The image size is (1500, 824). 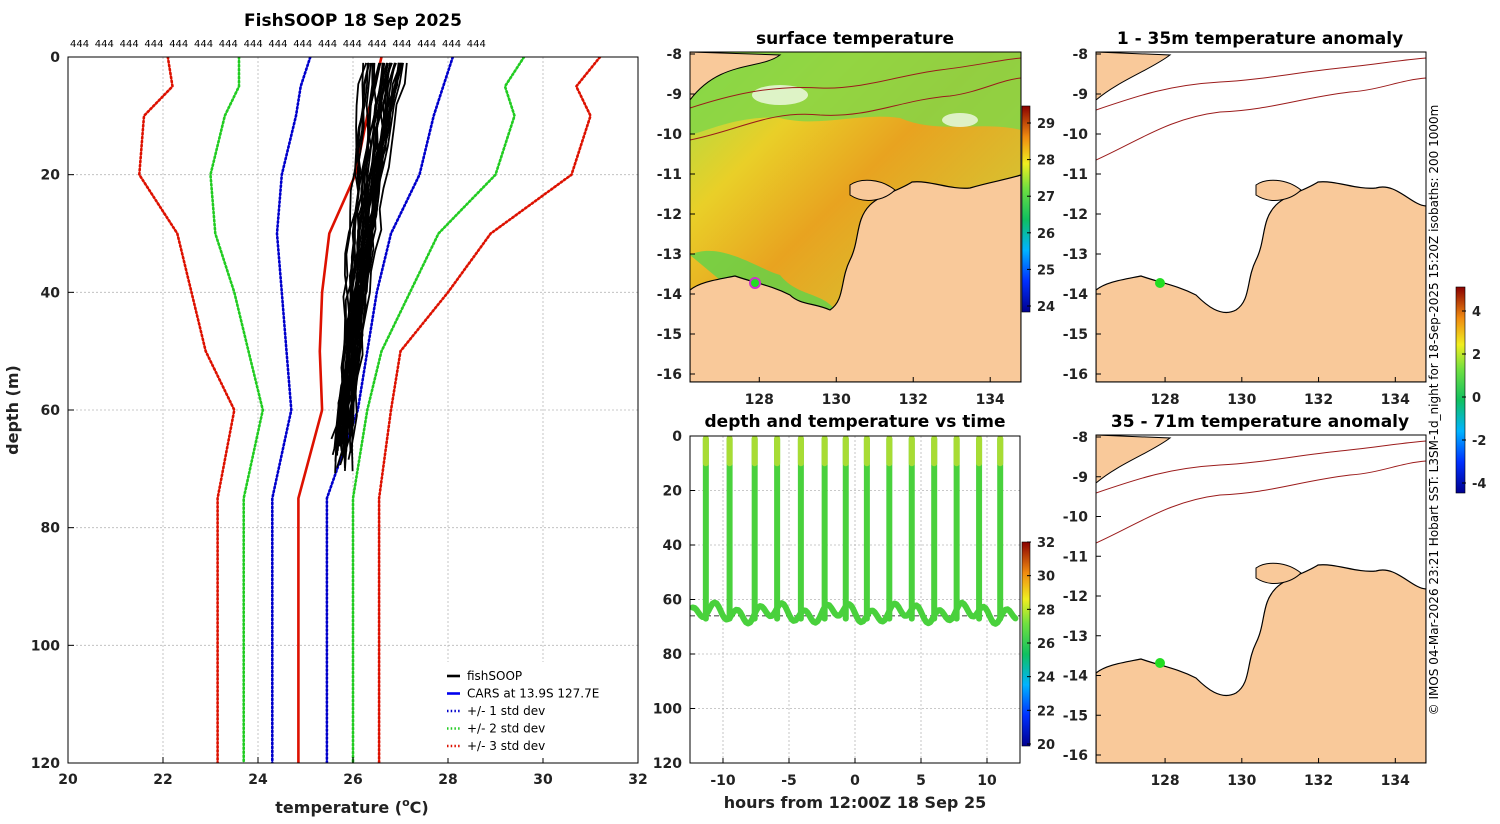 I want to click on sst-colorbar-labels: 29 28 27 26 25 24, so click(x=1041, y=216).